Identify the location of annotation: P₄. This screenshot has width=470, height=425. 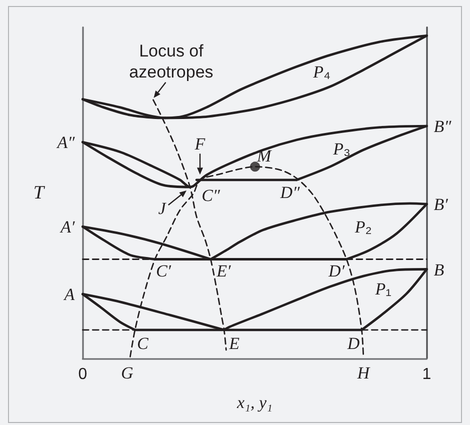
(321, 72).